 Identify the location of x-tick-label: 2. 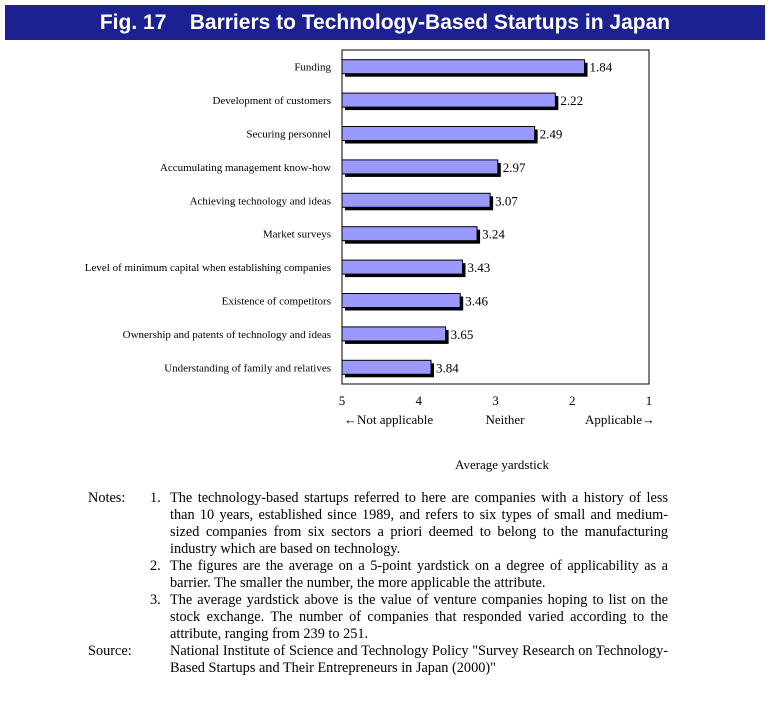
(572, 400).